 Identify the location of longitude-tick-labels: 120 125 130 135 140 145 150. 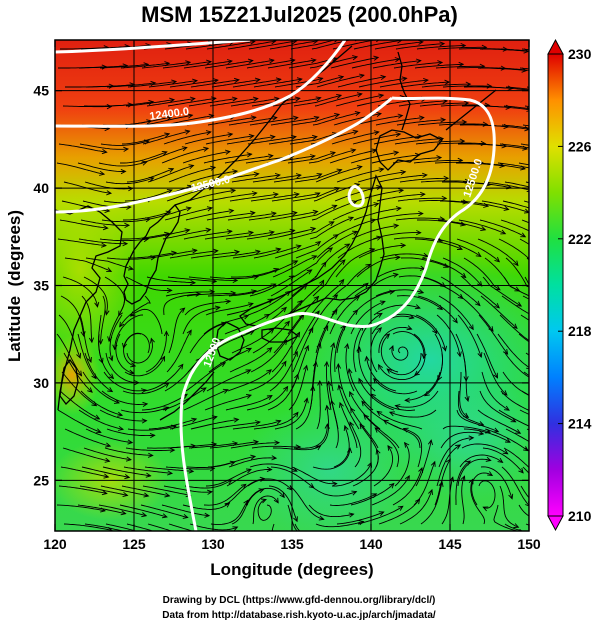
(292, 544).